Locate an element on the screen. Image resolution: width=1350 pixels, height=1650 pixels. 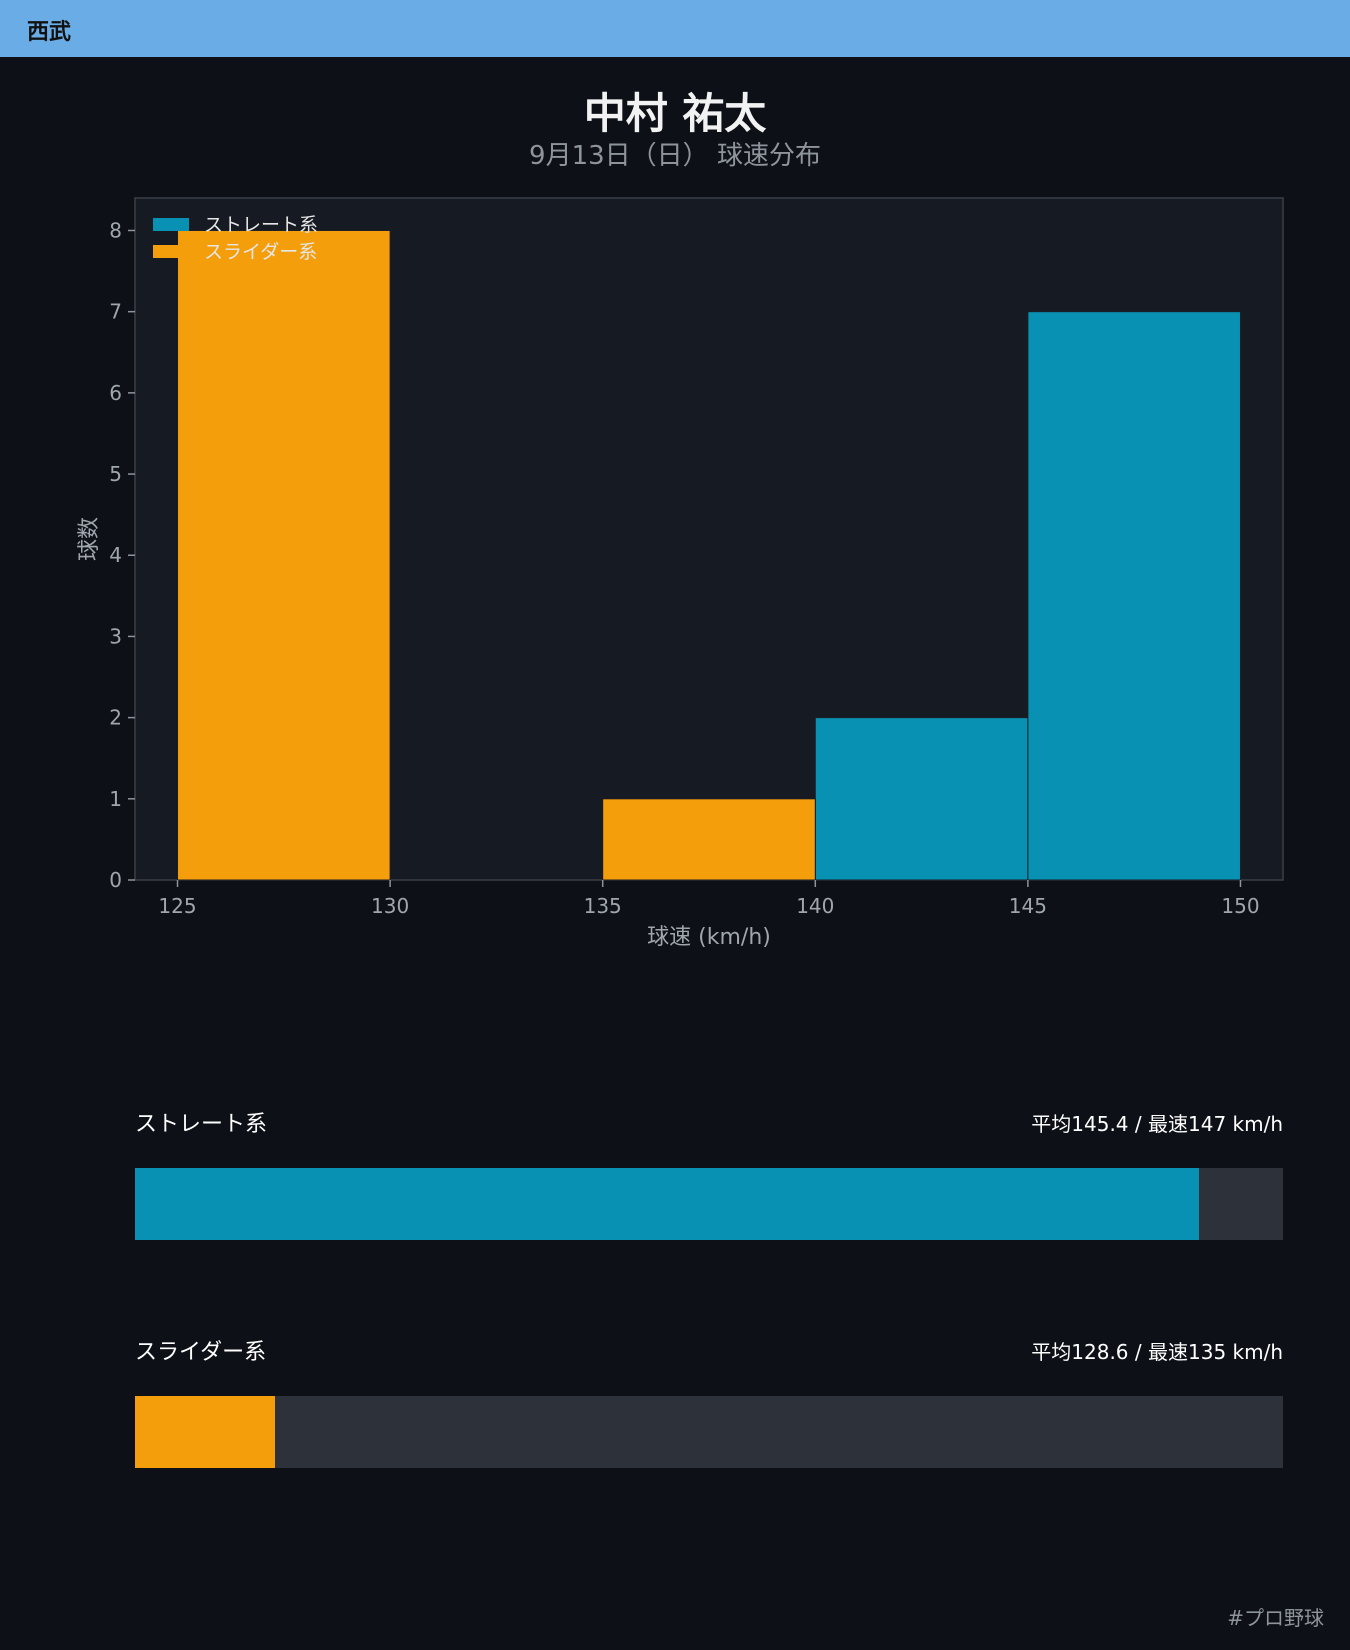
progress-fill-straight is located at coordinates (667, 1204).